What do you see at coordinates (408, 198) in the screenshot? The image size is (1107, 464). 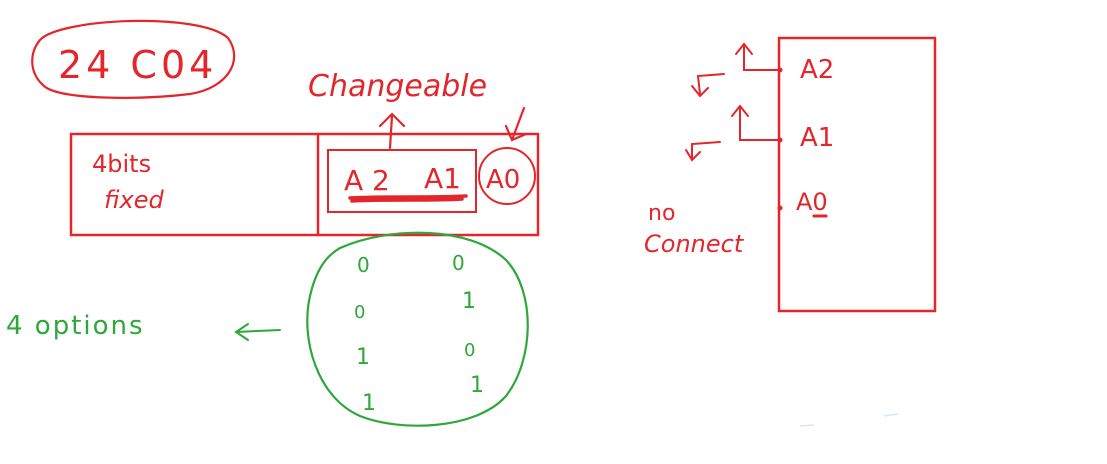 I see `a2a1-underline` at bounding box center [408, 198].